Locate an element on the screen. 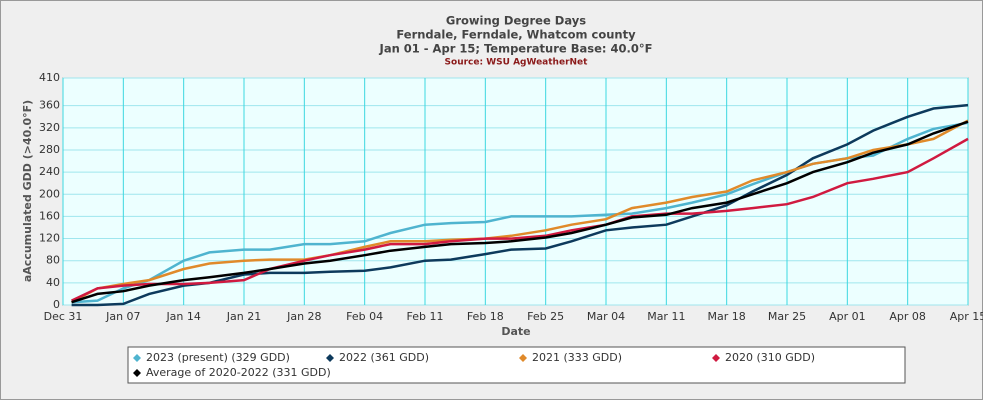  x-tick-label: Mar 04 is located at coordinates (606, 316).